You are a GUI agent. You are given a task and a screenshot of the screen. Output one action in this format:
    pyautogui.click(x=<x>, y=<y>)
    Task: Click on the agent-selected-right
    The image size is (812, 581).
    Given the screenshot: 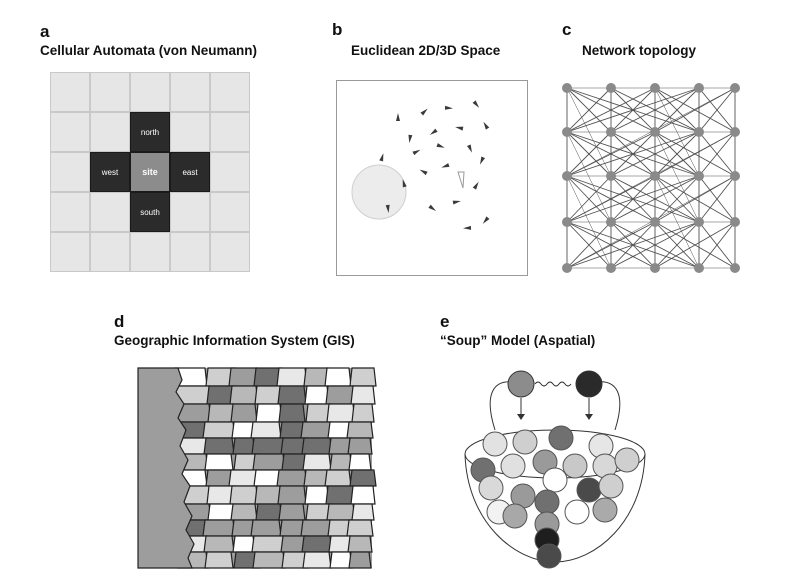 What is the action you would take?
    pyautogui.click(x=589, y=384)
    